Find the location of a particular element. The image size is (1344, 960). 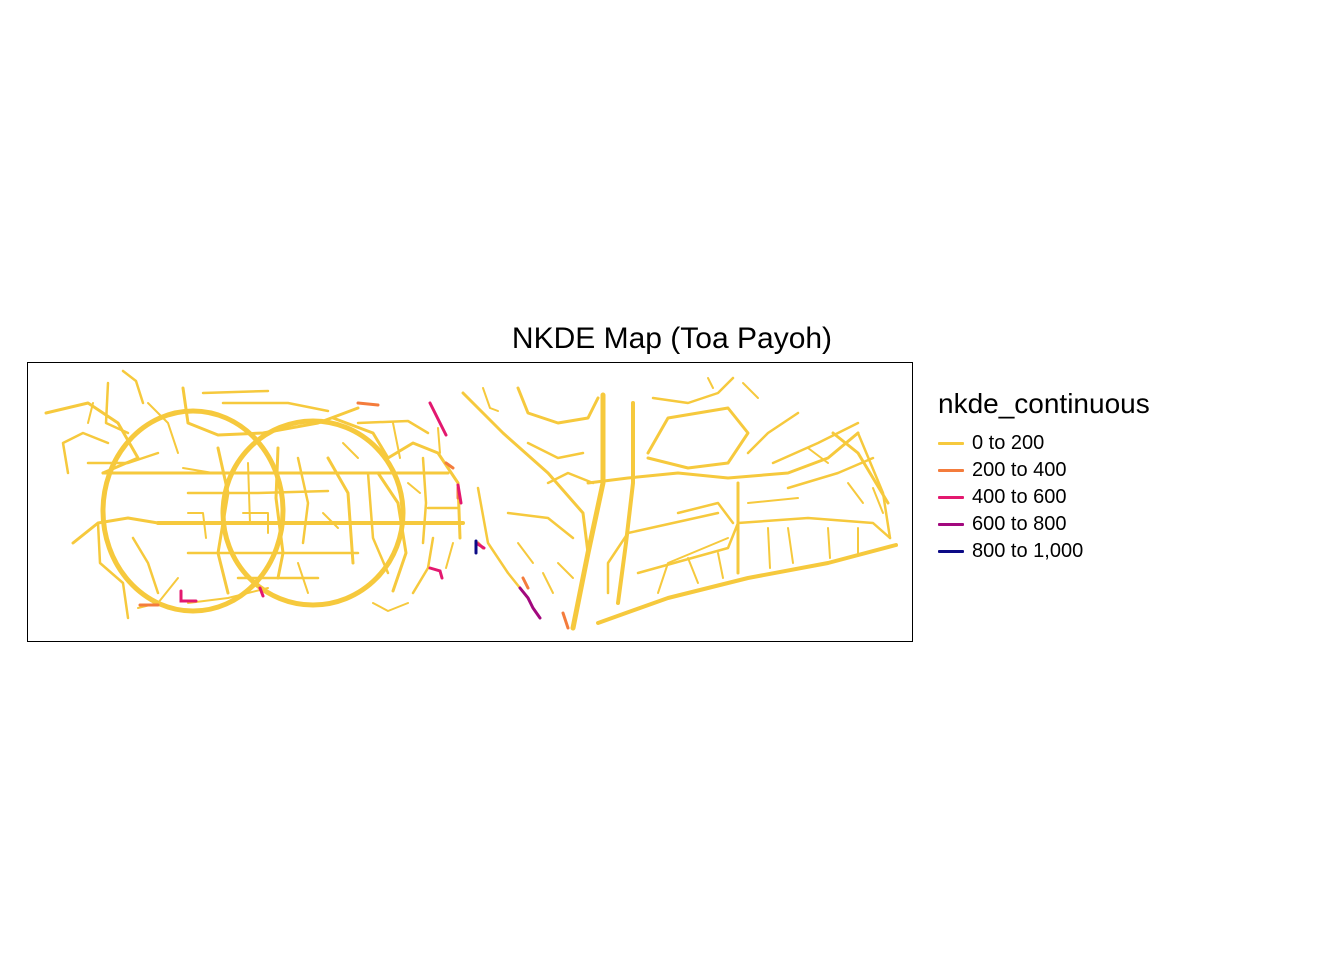

legend-title: nkde_continuous is located at coordinates (1044, 403).